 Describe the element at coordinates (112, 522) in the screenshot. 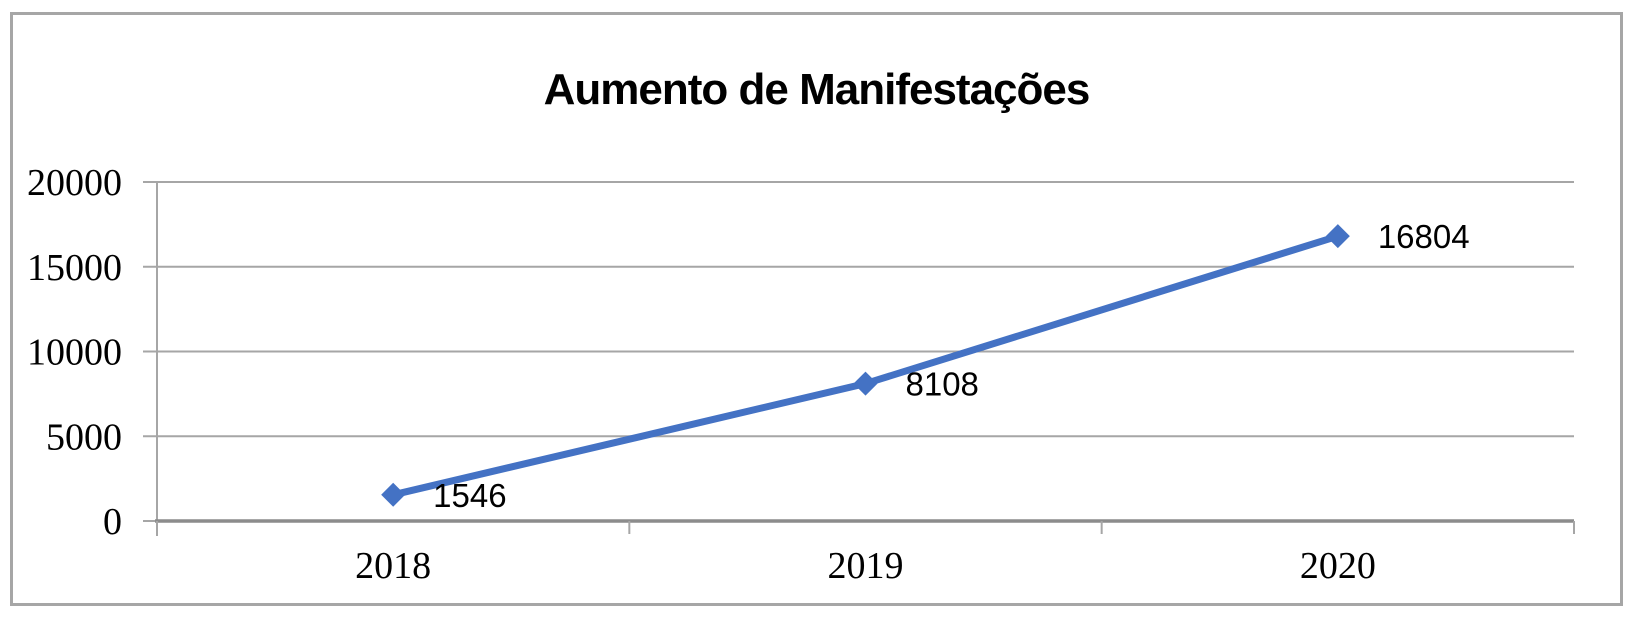

I see `y-tick-label: 0` at that location.